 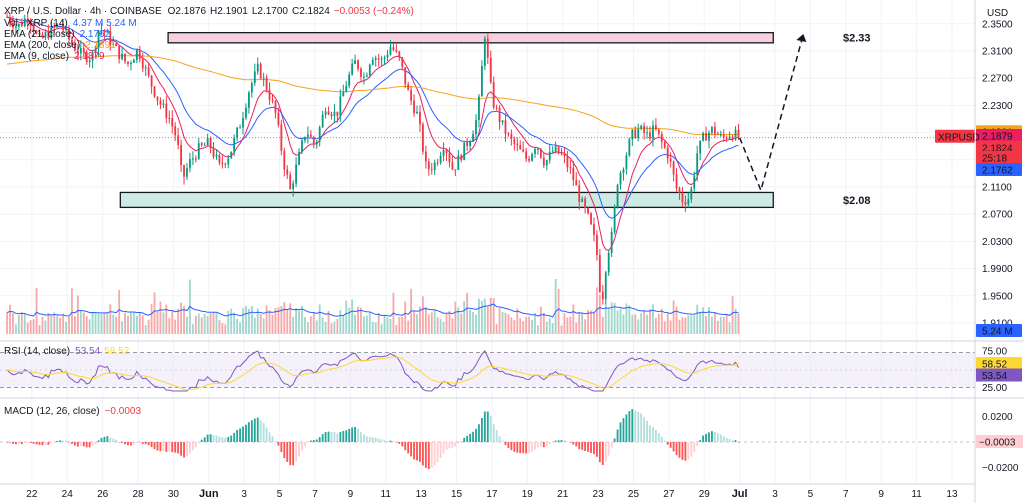 I want to click on price-tick-label: 2.1100, so click(x=997, y=188).